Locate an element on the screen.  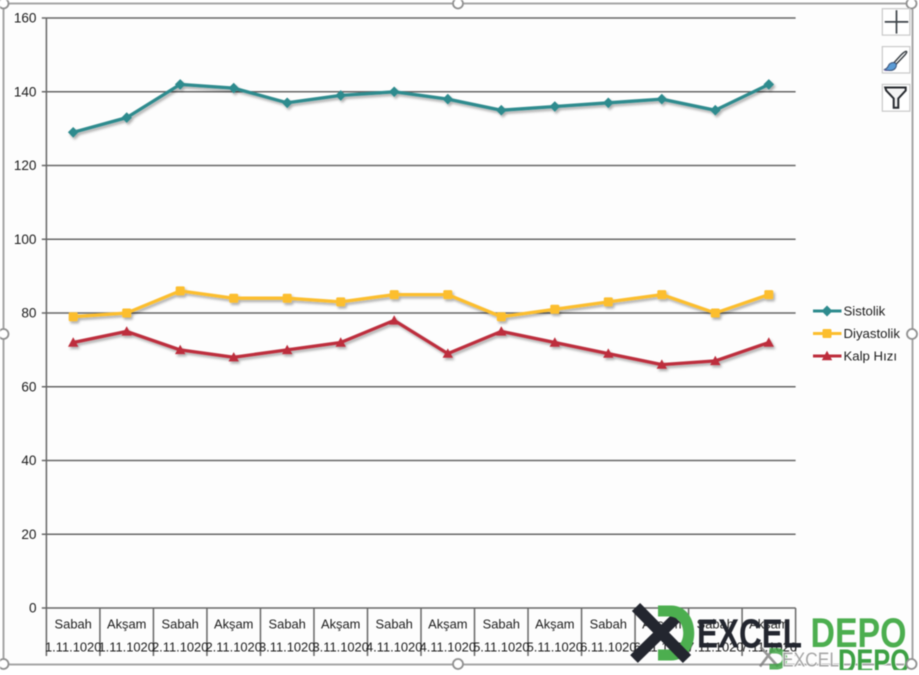
svg-text: 120 is located at coordinates (25, 165).